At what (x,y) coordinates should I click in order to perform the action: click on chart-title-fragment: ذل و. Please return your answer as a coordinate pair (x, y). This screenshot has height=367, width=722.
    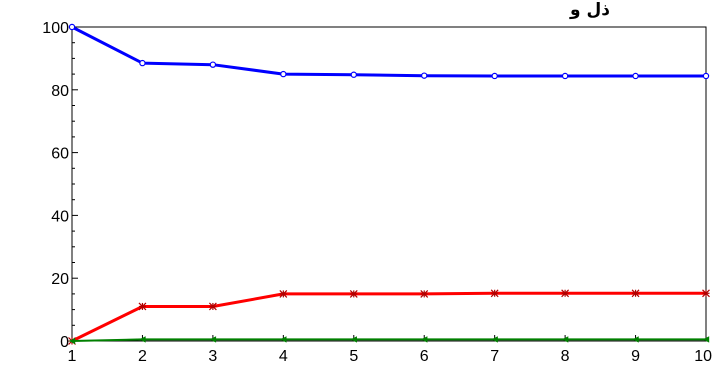
    Looking at the image, I should click on (589, 10).